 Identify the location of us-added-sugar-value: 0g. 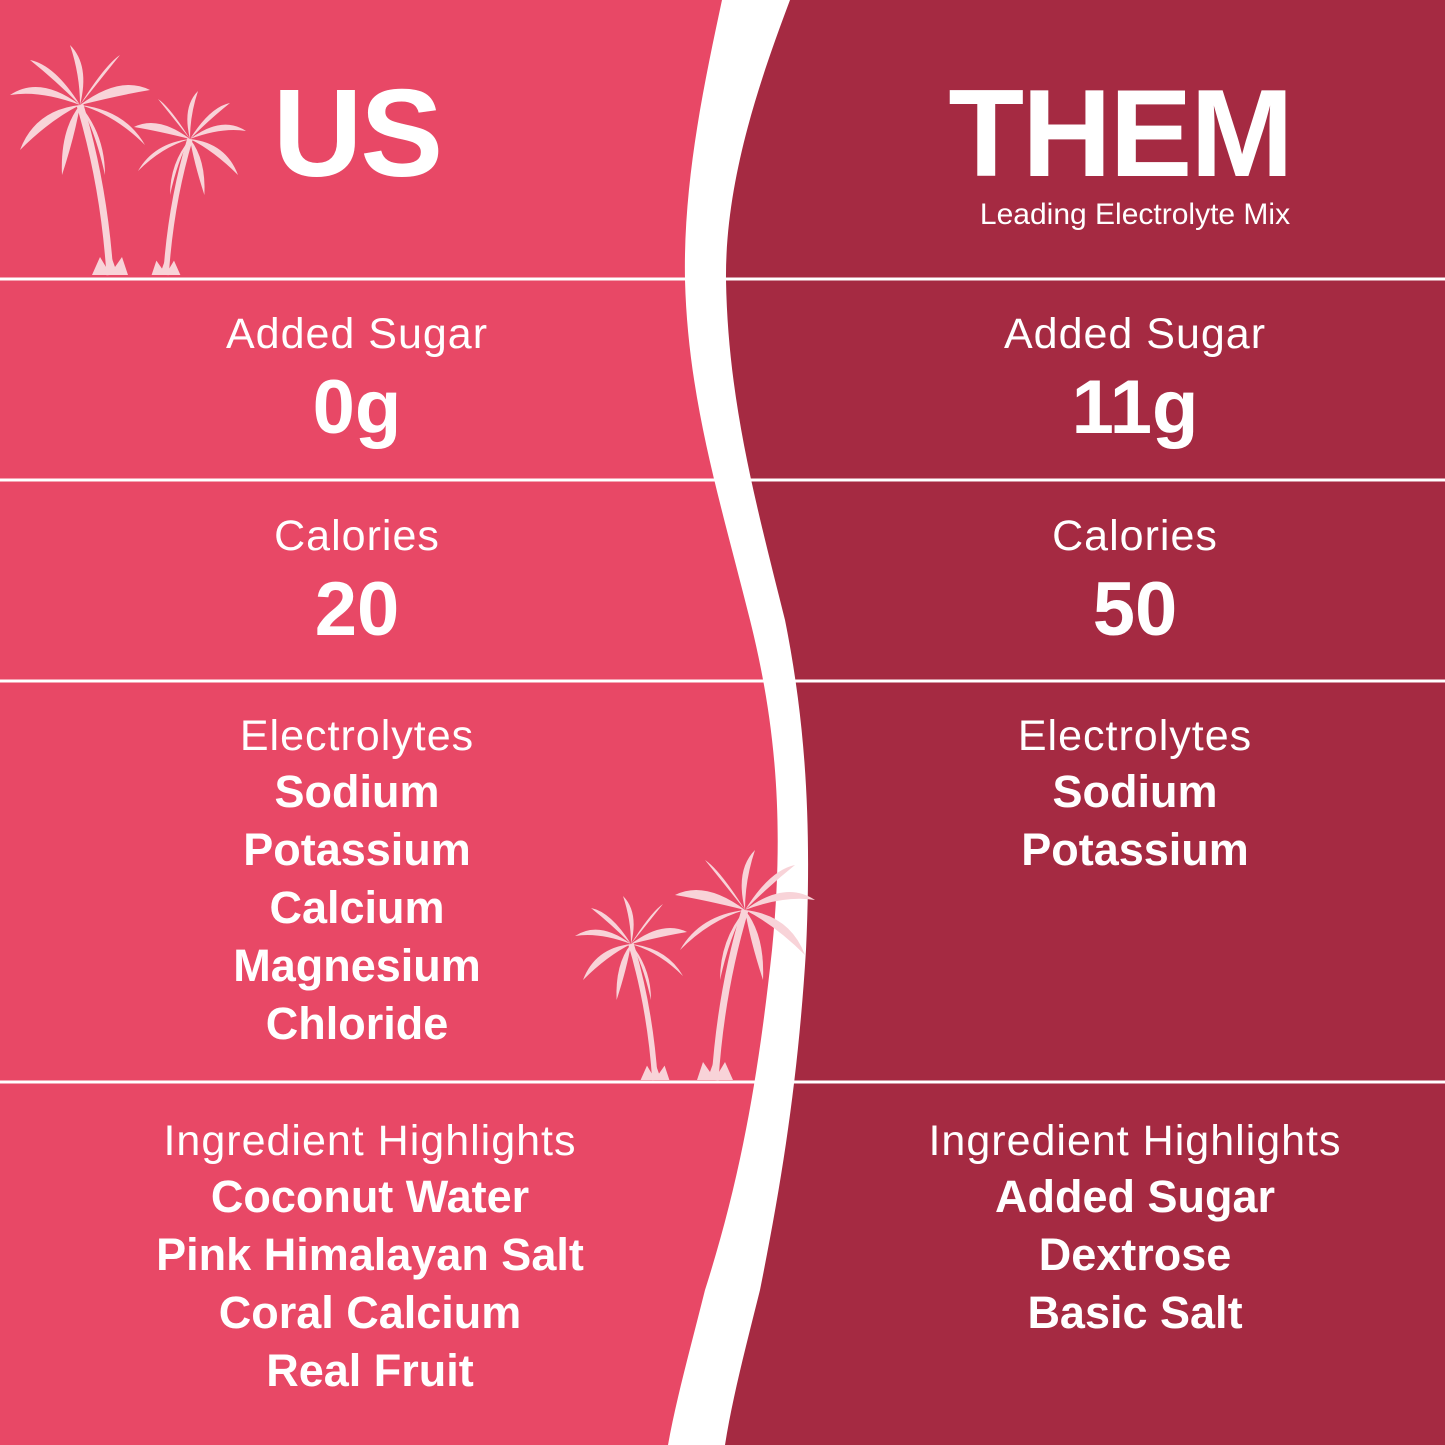
(357, 407).